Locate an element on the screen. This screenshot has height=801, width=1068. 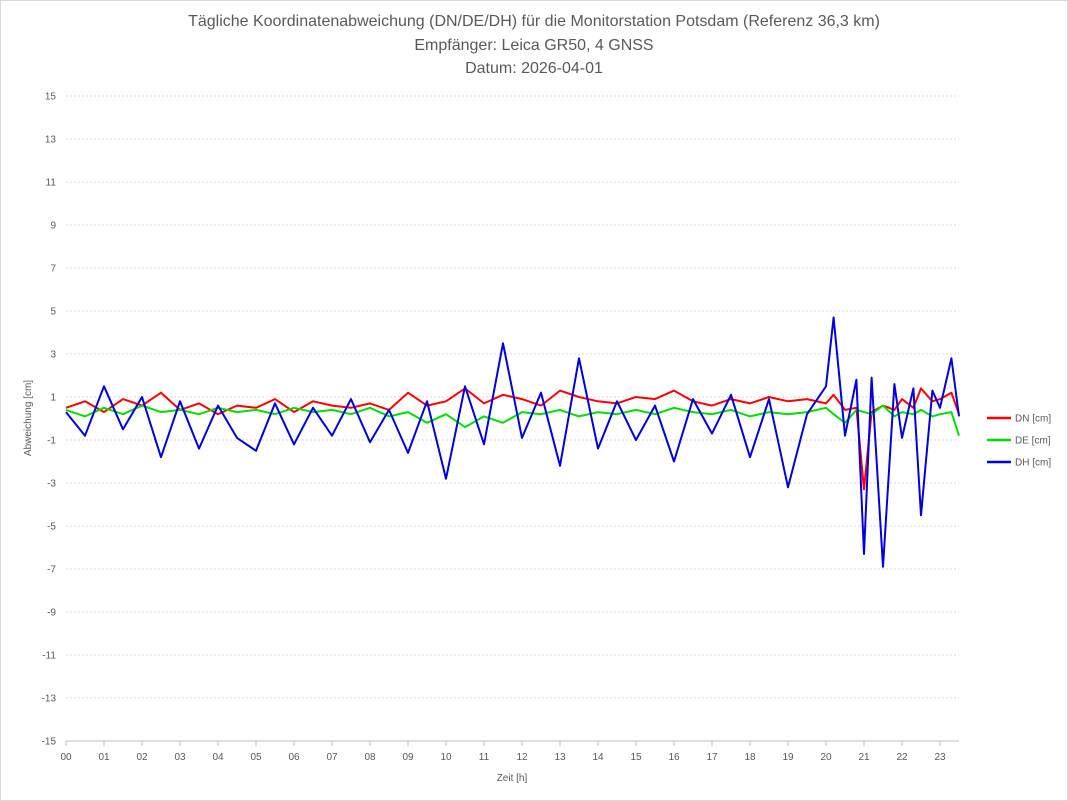
x-tick-label: 06 is located at coordinates (294, 757).